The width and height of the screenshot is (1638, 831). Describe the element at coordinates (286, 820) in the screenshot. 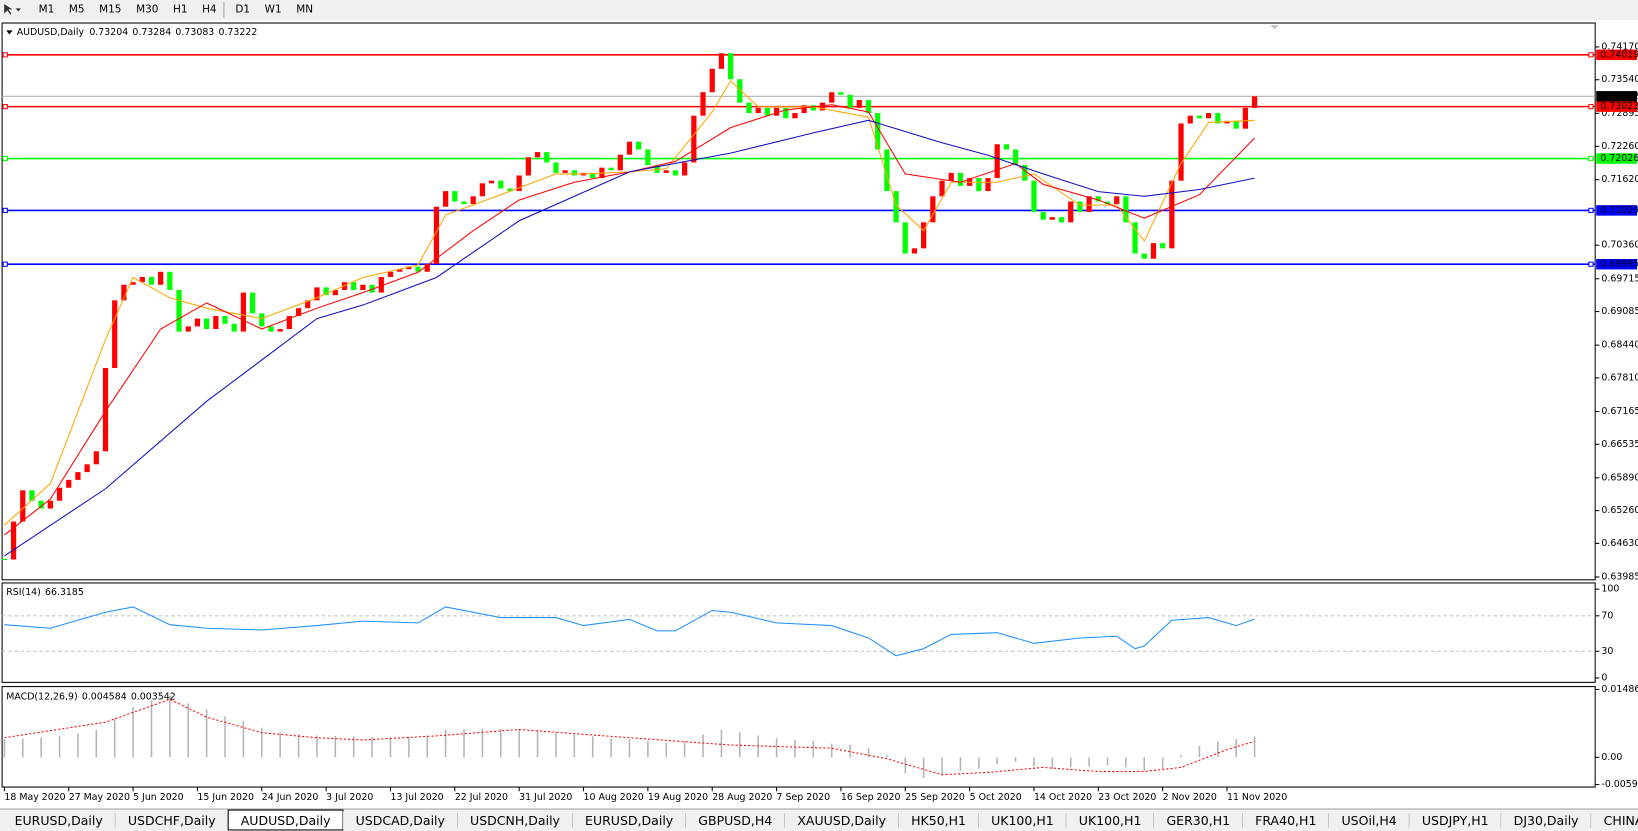

I see `tab: AUDUSD,Daily` at that location.